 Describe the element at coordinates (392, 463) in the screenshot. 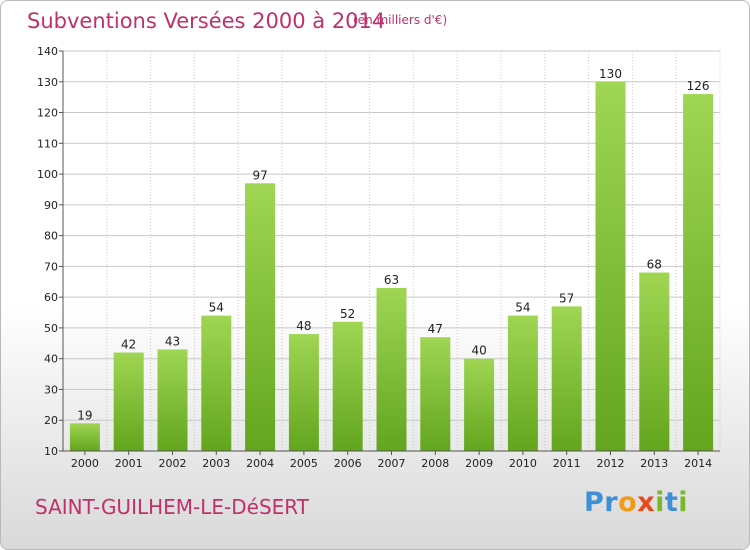

I see `x-tick-label: 2007` at that location.